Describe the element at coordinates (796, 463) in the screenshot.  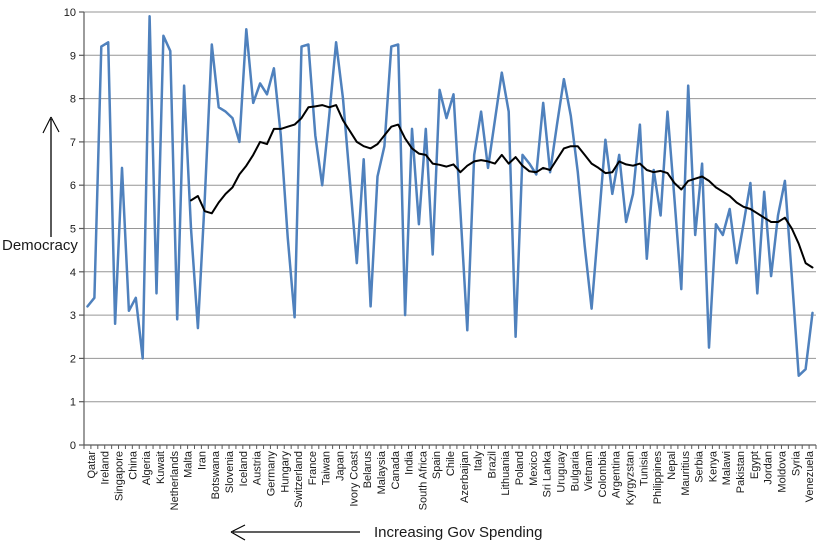
I see `x-category-label: Syria` at that location.